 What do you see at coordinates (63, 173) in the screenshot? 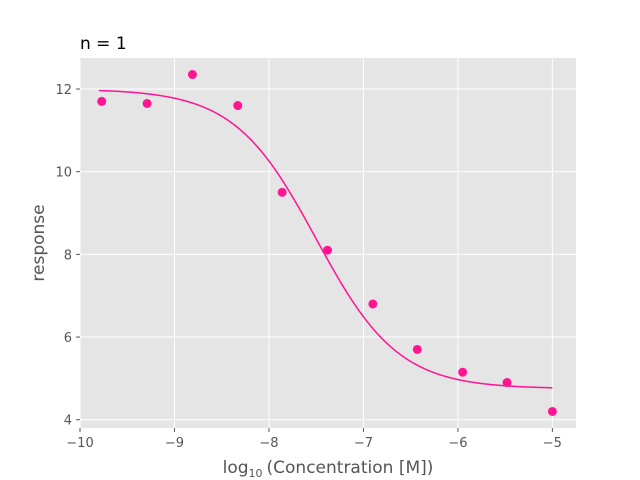
I see `y-tick-label: 10` at bounding box center [63, 173].